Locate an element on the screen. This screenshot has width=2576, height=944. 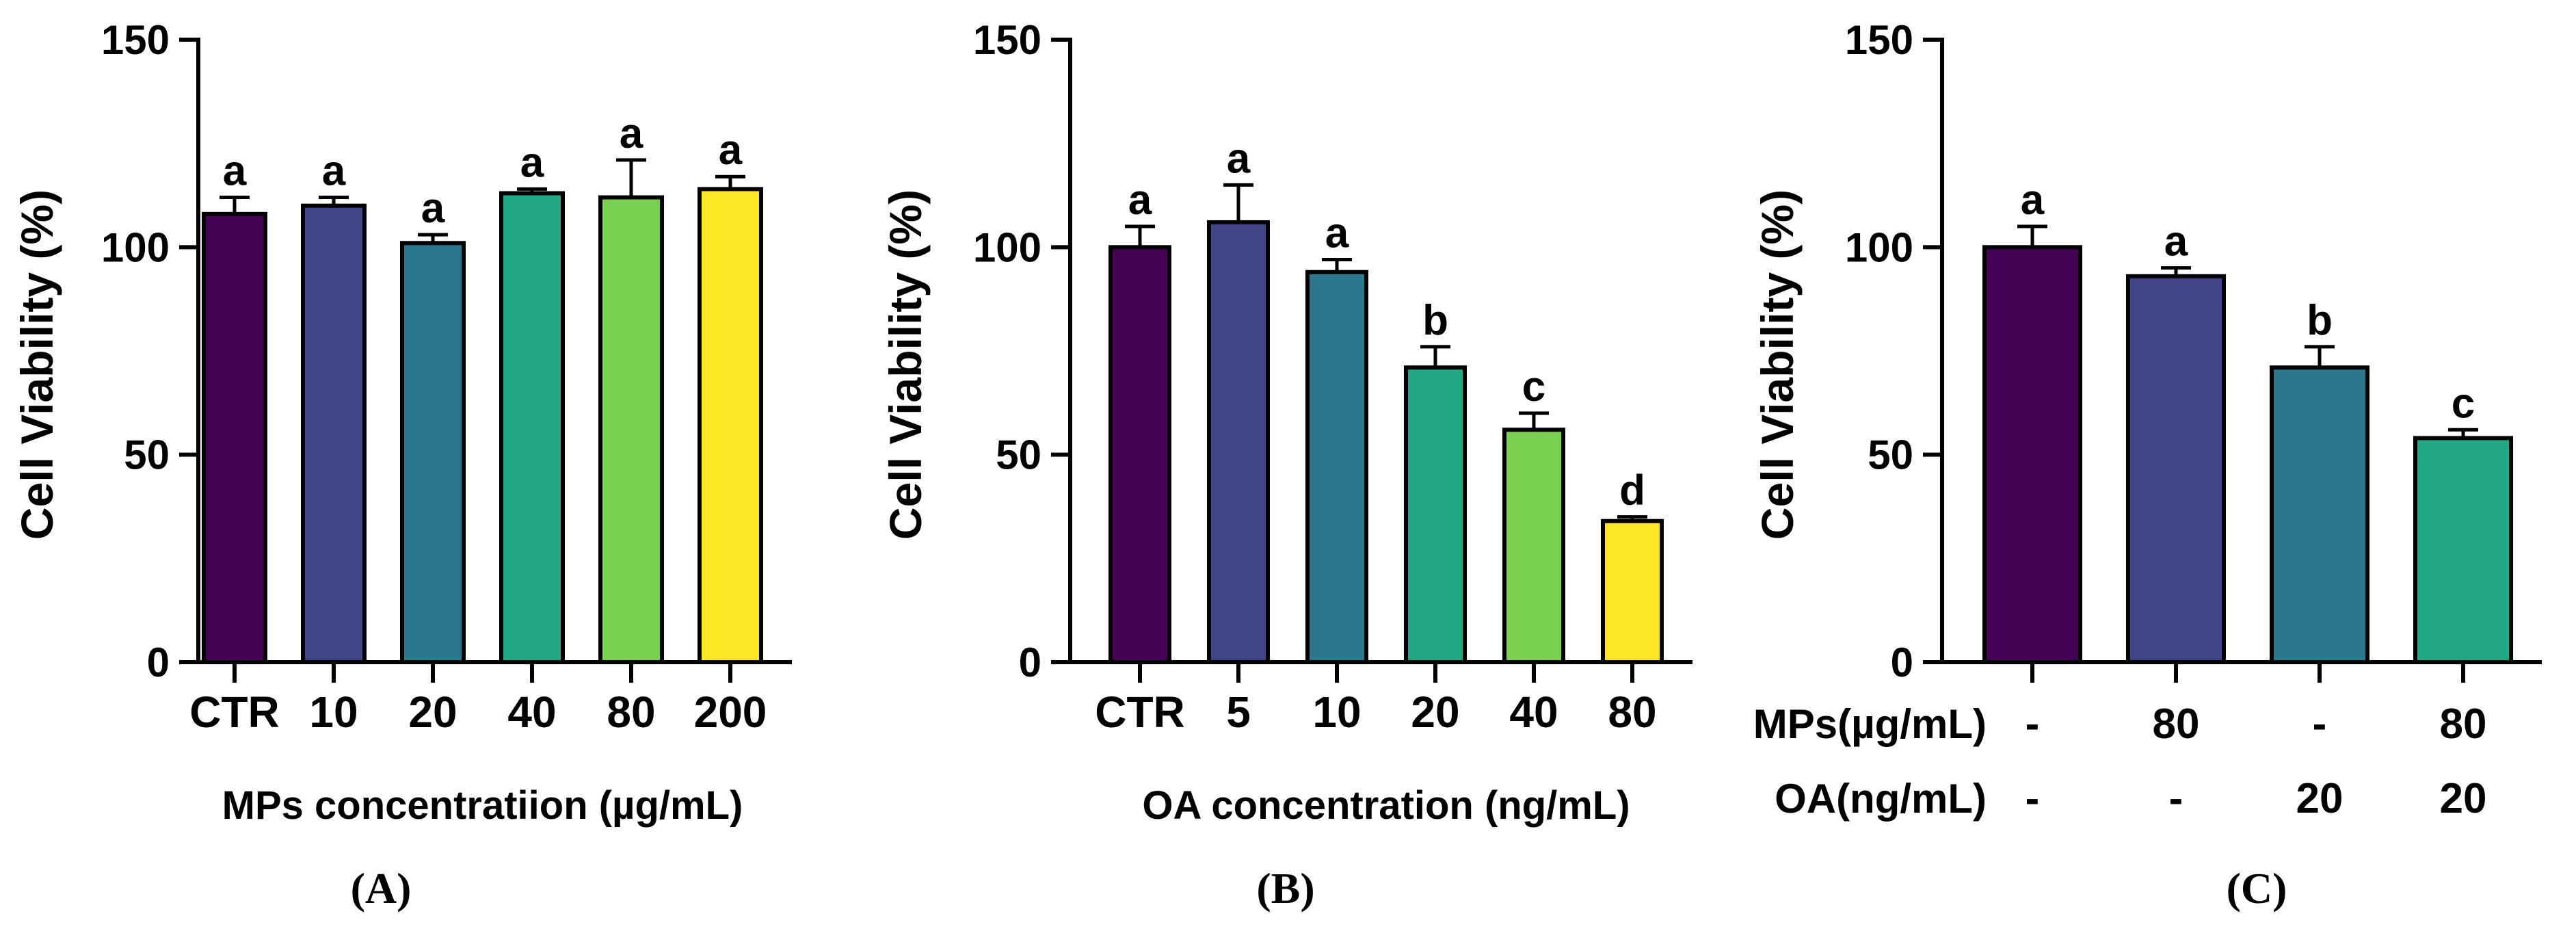
x-axis-label: OA concentration (ng/mL) is located at coordinates (1386, 805).